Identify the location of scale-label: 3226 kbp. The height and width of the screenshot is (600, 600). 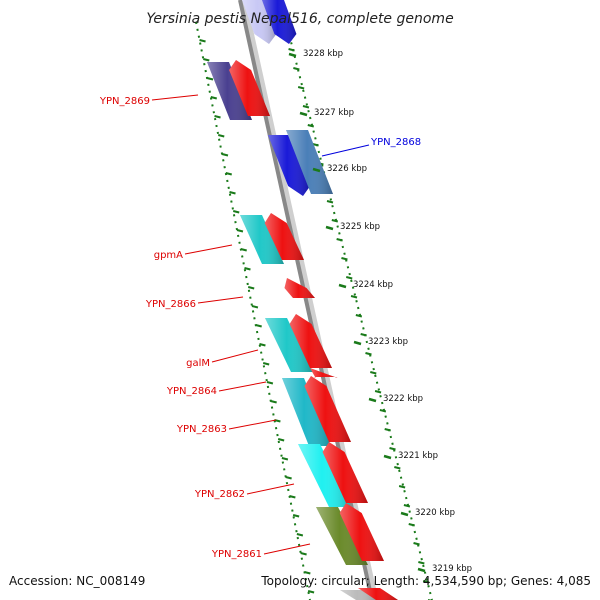
(347, 169).